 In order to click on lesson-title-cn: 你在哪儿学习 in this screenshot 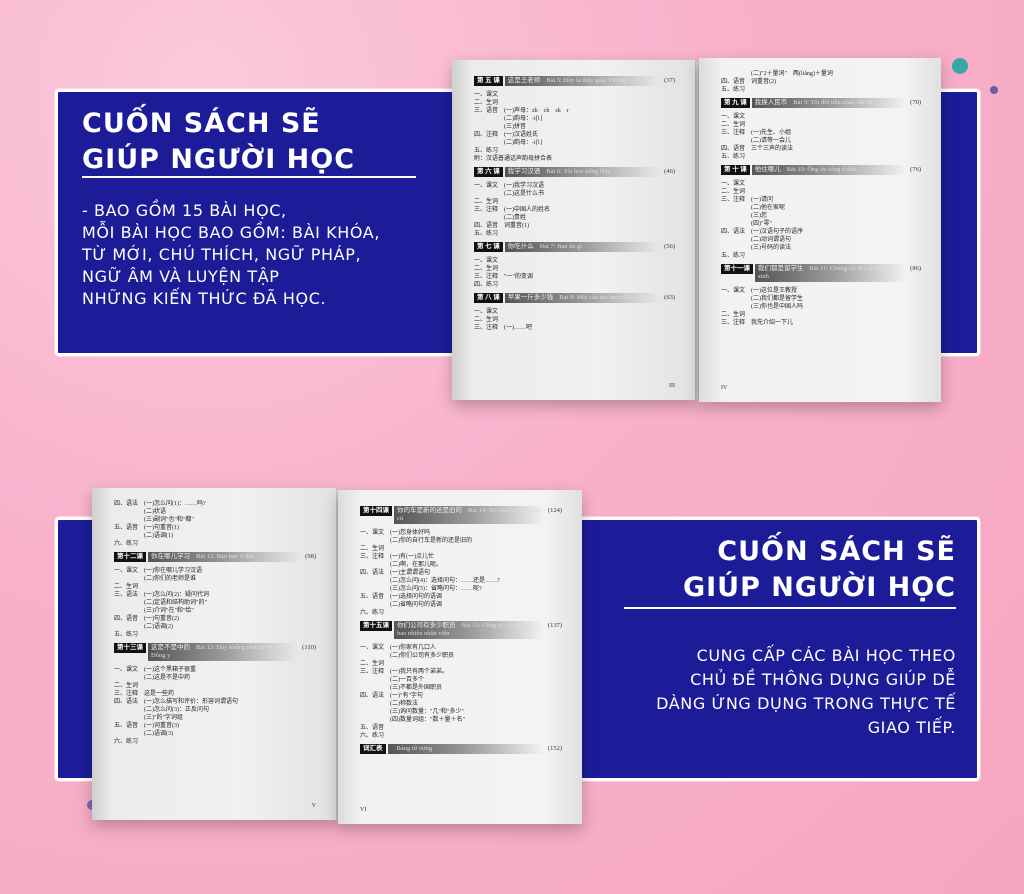, I will do `click(170, 556)`.